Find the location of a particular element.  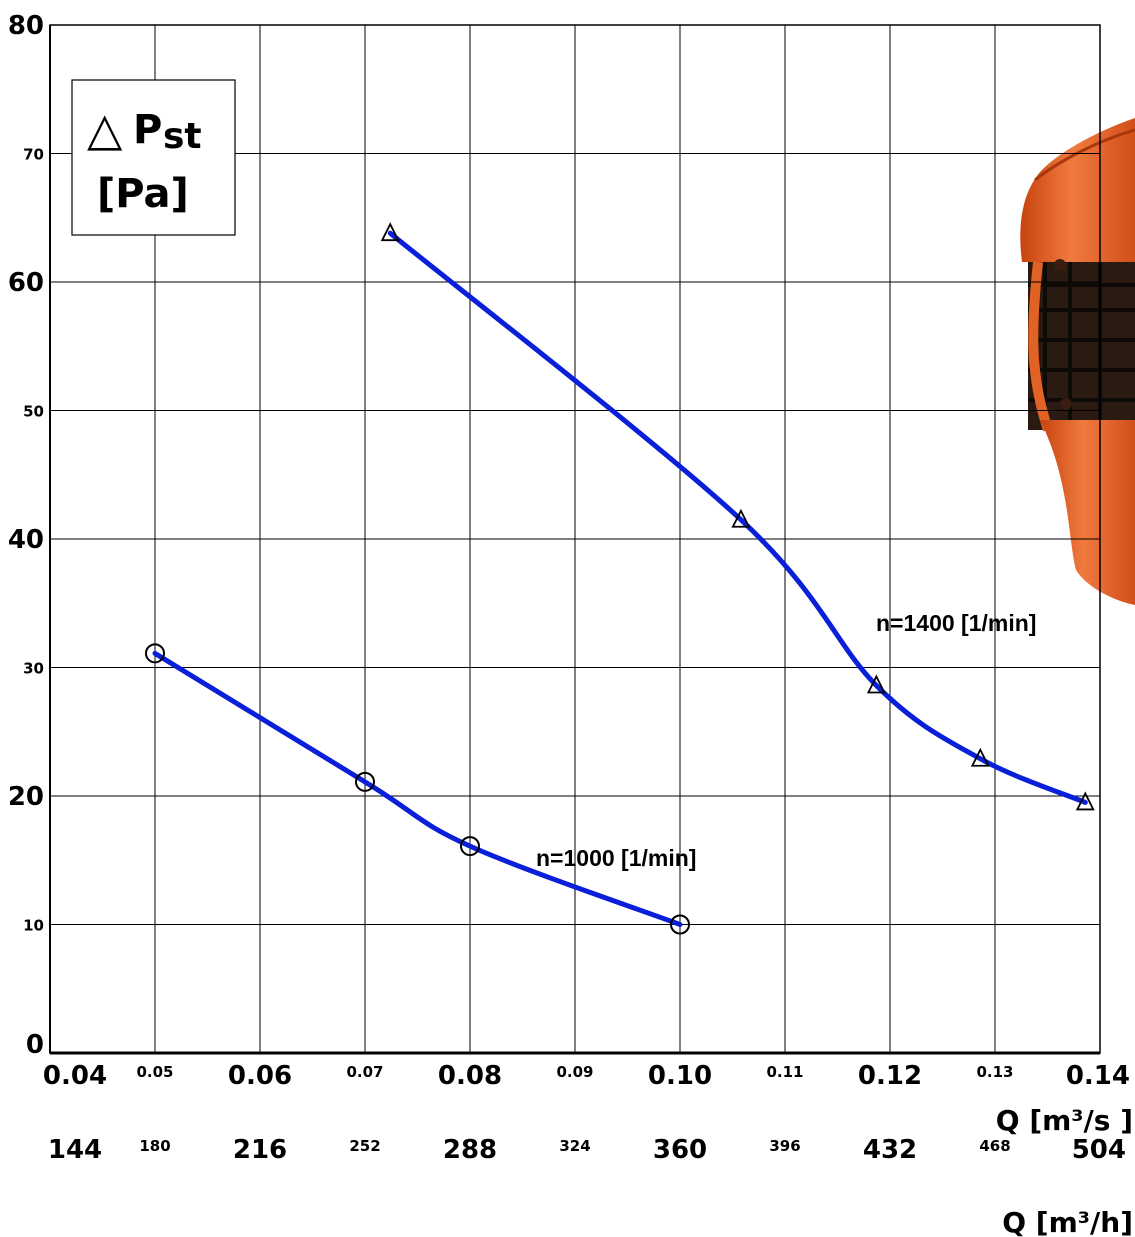

x-tick-label: 0.09 is located at coordinates (574, 1072).